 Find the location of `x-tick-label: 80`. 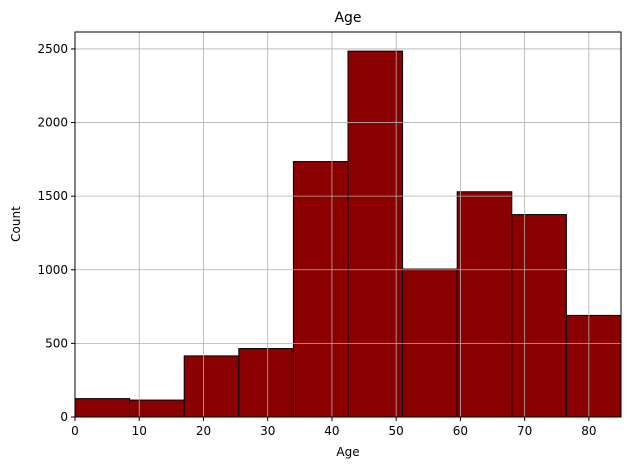

x-tick-label: 80 is located at coordinates (588, 431).